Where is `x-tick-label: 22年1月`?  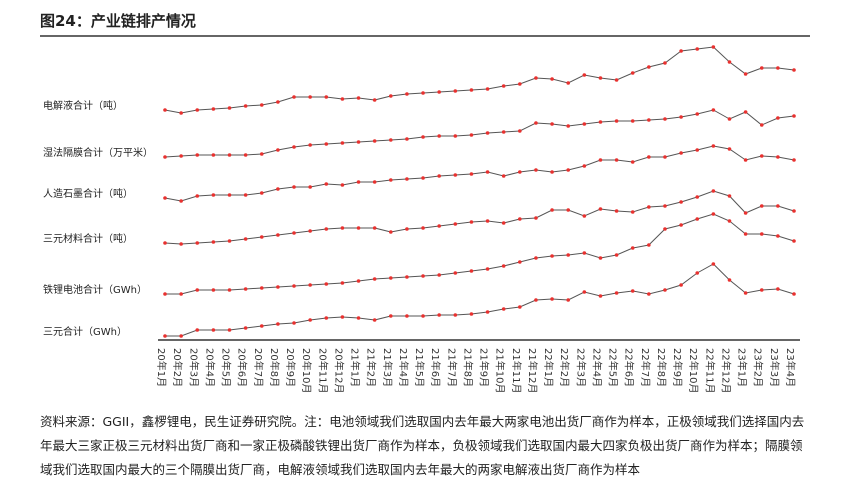
x-tick-label: 22年1月 is located at coordinates (548, 367).